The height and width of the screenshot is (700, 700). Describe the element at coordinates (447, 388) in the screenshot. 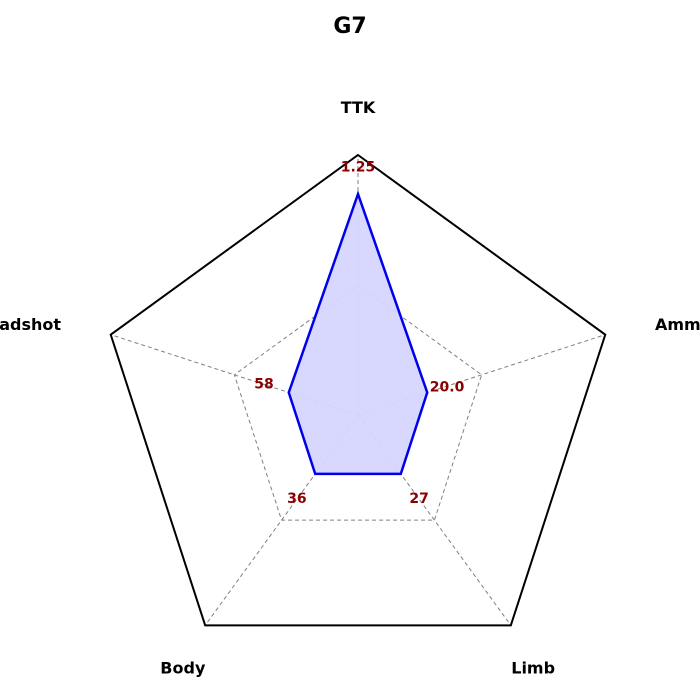

I see `value-label-ammo: 20.0` at that location.